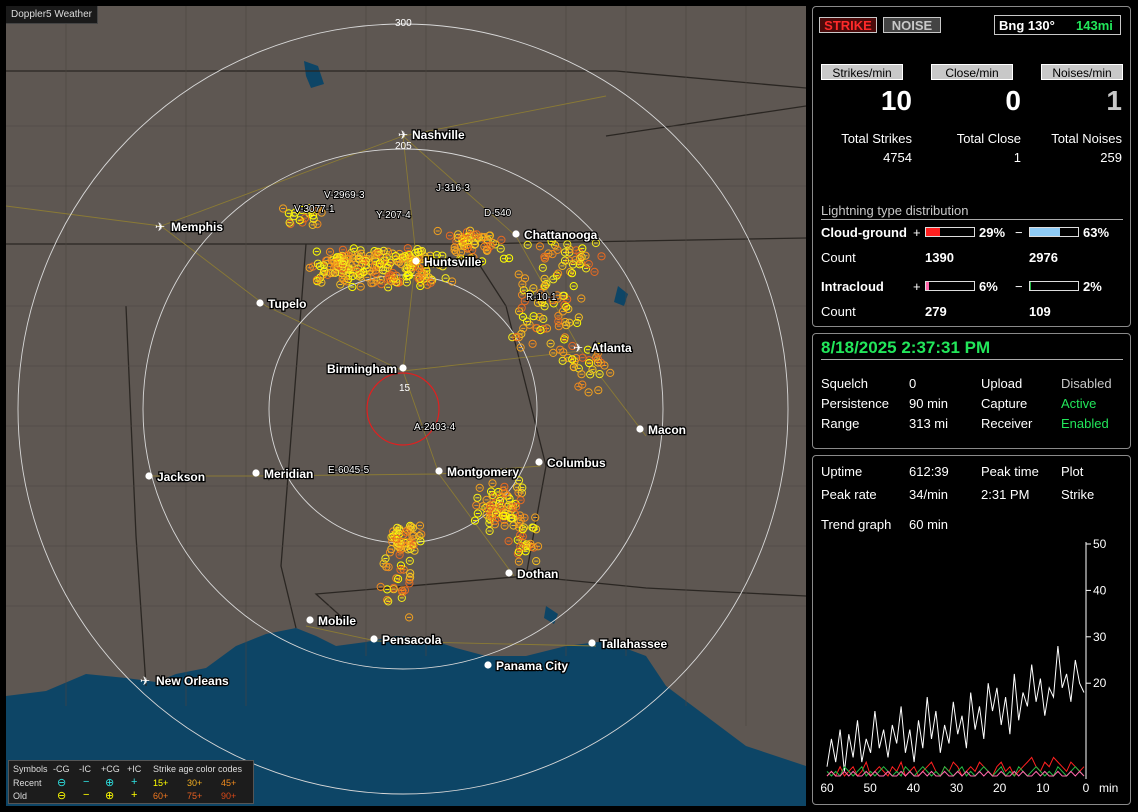  I want to click on storm-label: Y-207-4, so click(393, 215).